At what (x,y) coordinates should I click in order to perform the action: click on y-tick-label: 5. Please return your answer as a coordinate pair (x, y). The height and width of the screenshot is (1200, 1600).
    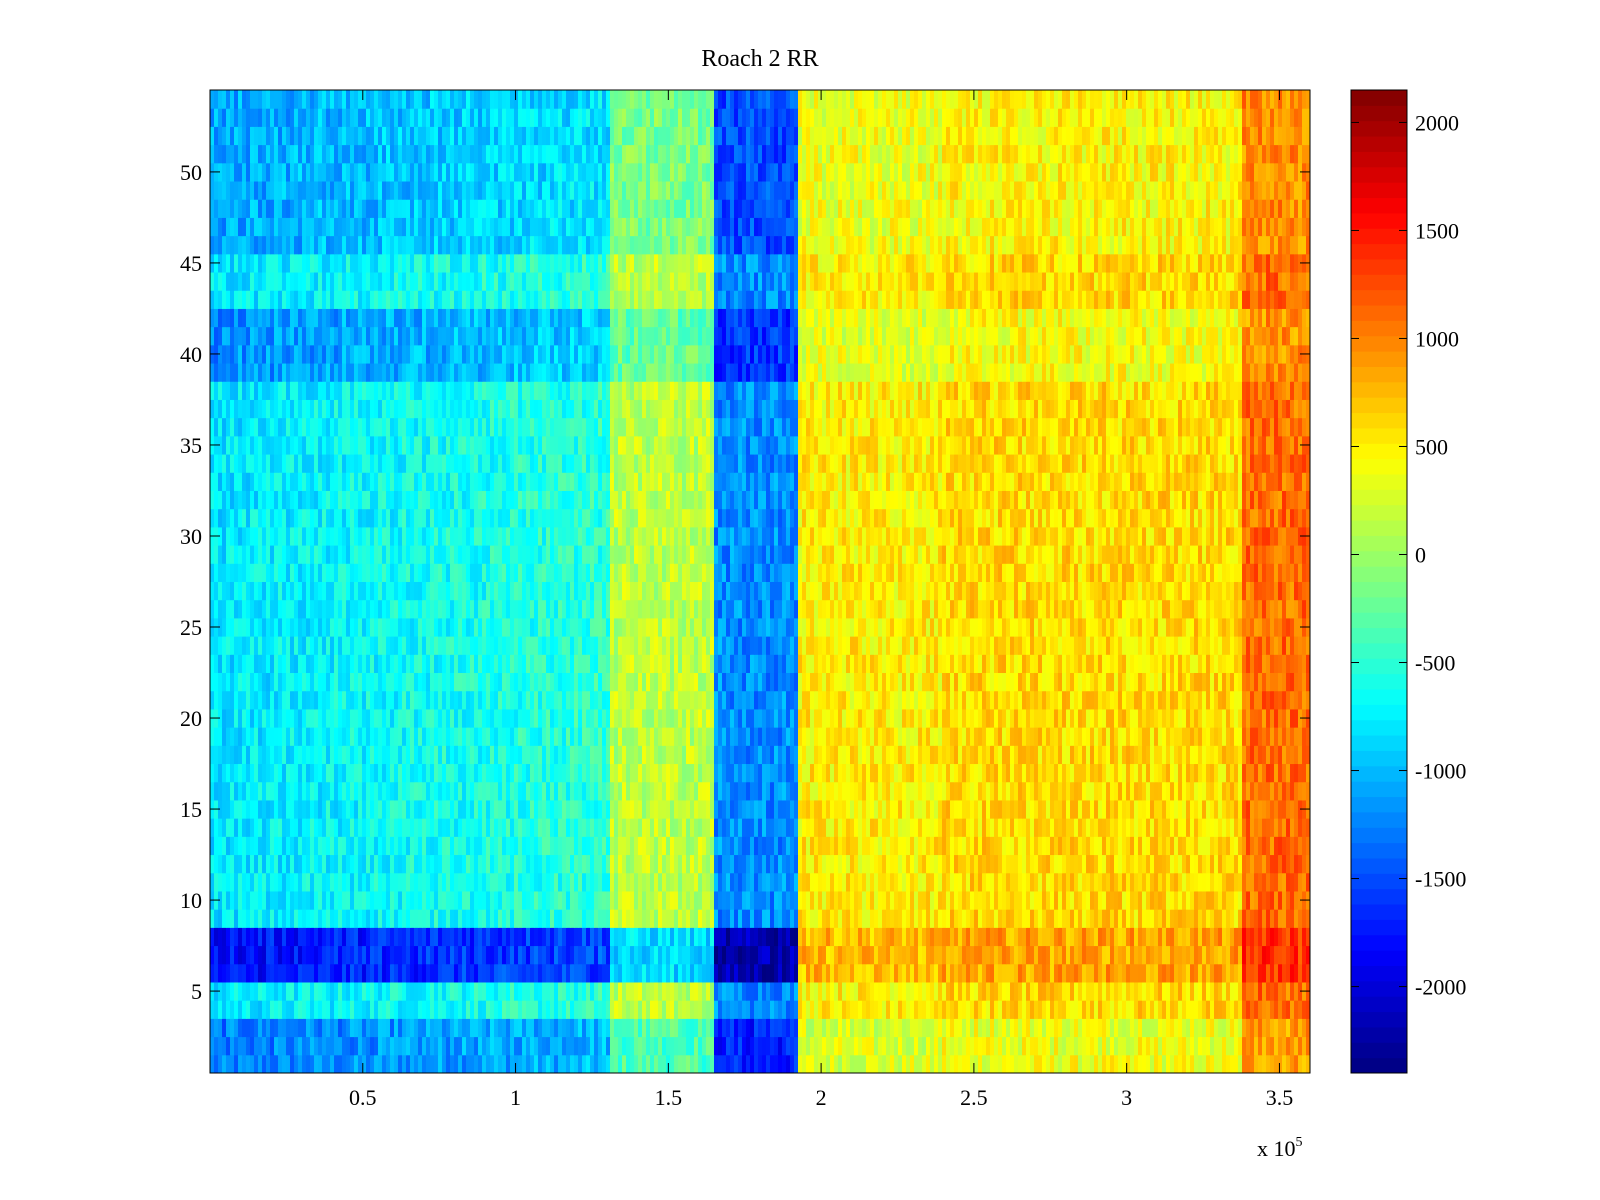
    Looking at the image, I should click on (196, 991).